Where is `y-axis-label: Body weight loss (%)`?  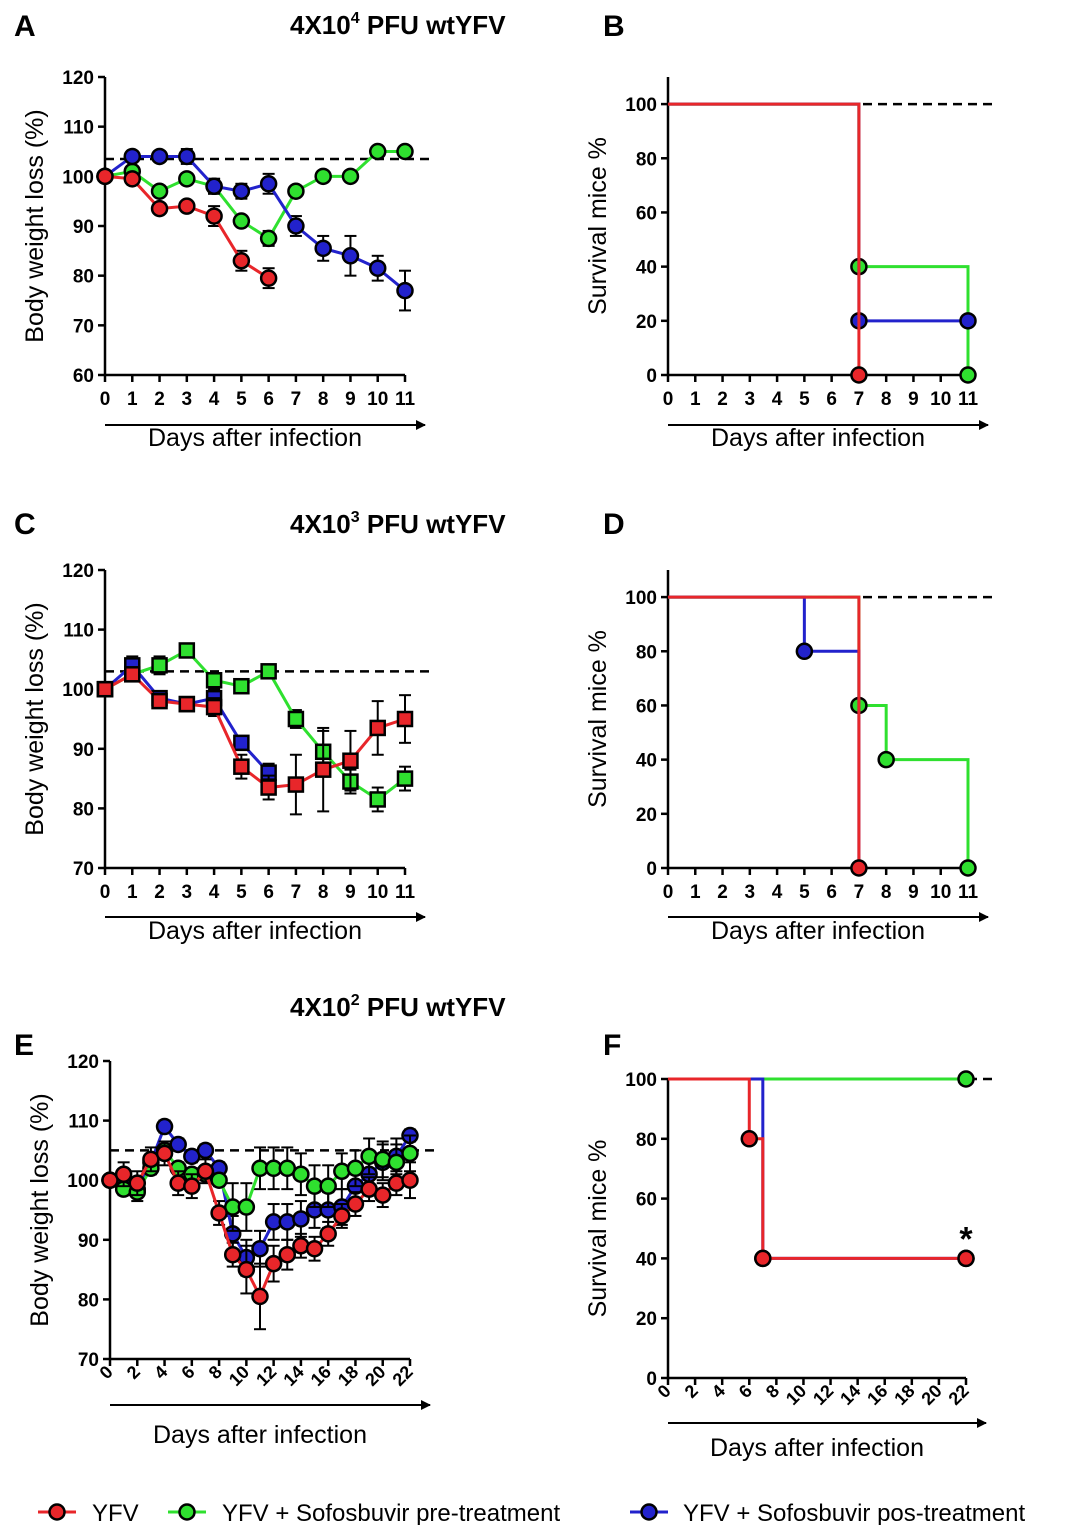
y-axis-label: Body weight loss (%) is located at coordinates (35, 225).